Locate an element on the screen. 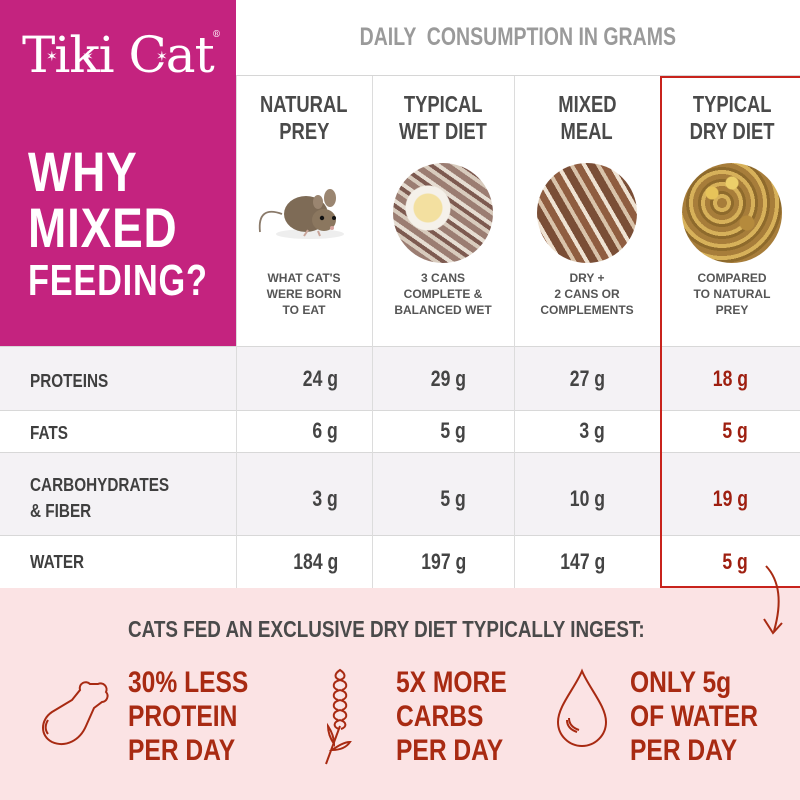  chicken-leg-icon is located at coordinates (75, 713).